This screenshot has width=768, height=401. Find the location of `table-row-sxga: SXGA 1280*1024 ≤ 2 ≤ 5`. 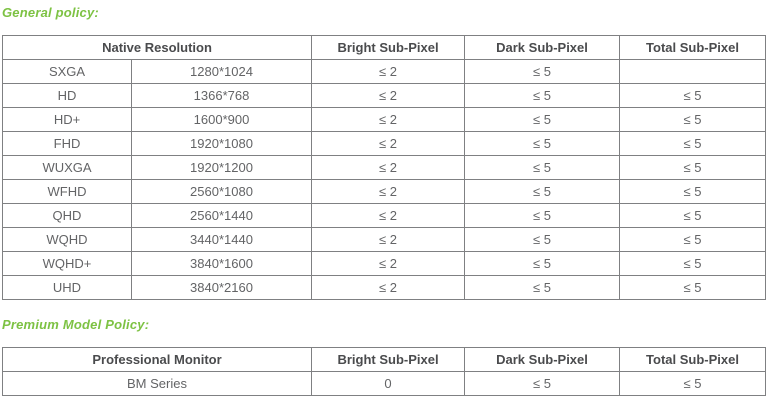

table-row-sxga: SXGA 1280*1024 ≤ 2 ≤ 5 is located at coordinates (384, 71).